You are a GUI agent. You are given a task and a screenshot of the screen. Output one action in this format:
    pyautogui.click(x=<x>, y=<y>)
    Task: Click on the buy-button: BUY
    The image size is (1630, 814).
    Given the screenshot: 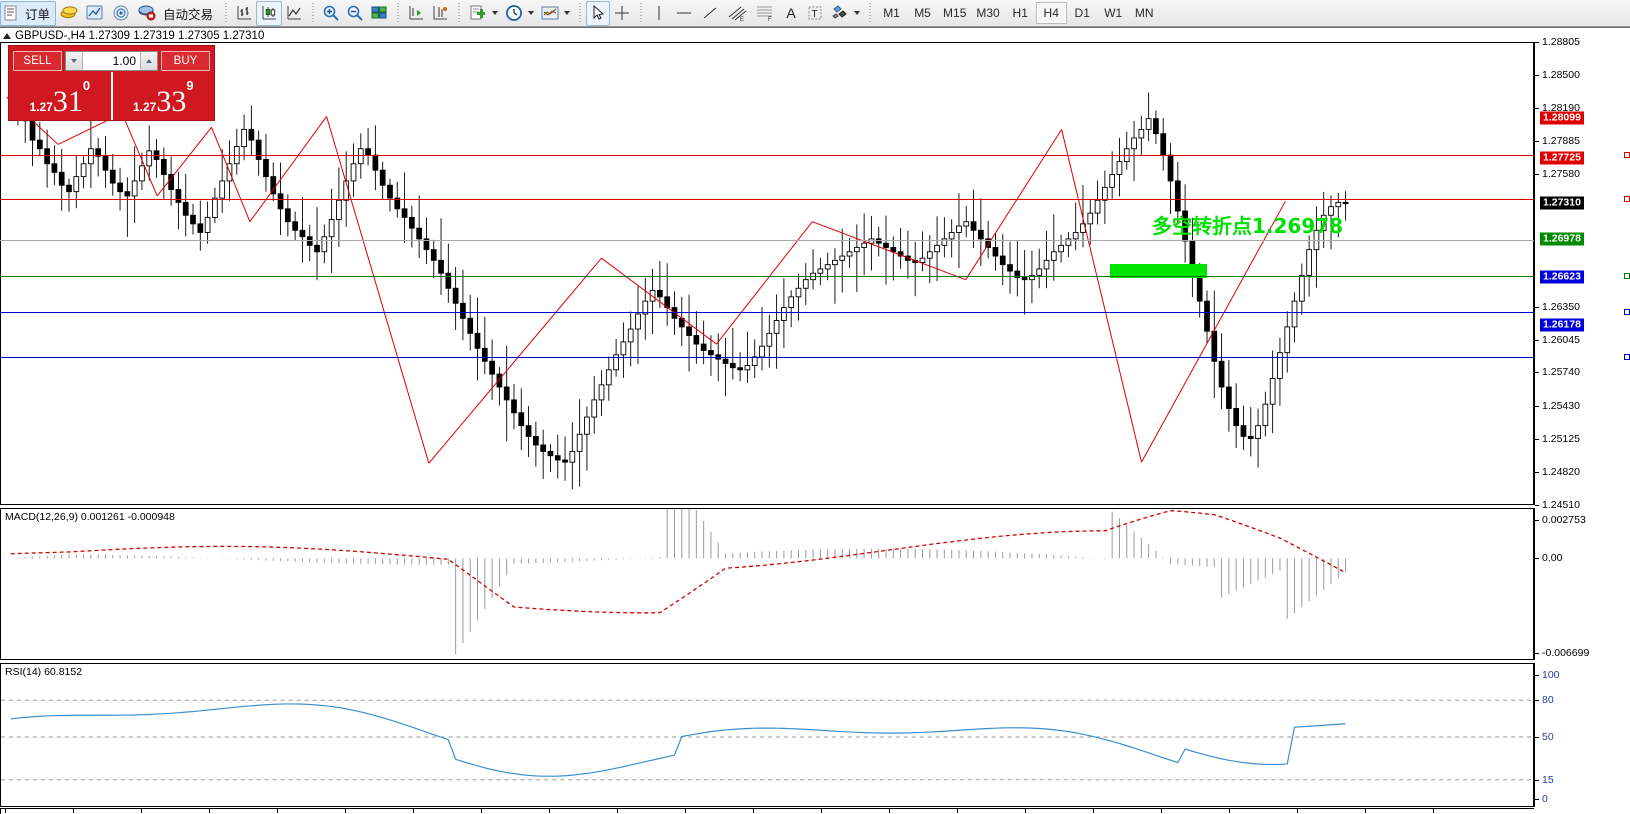 What is the action you would take?
    pyautogui.click(x=185, y=60)
    